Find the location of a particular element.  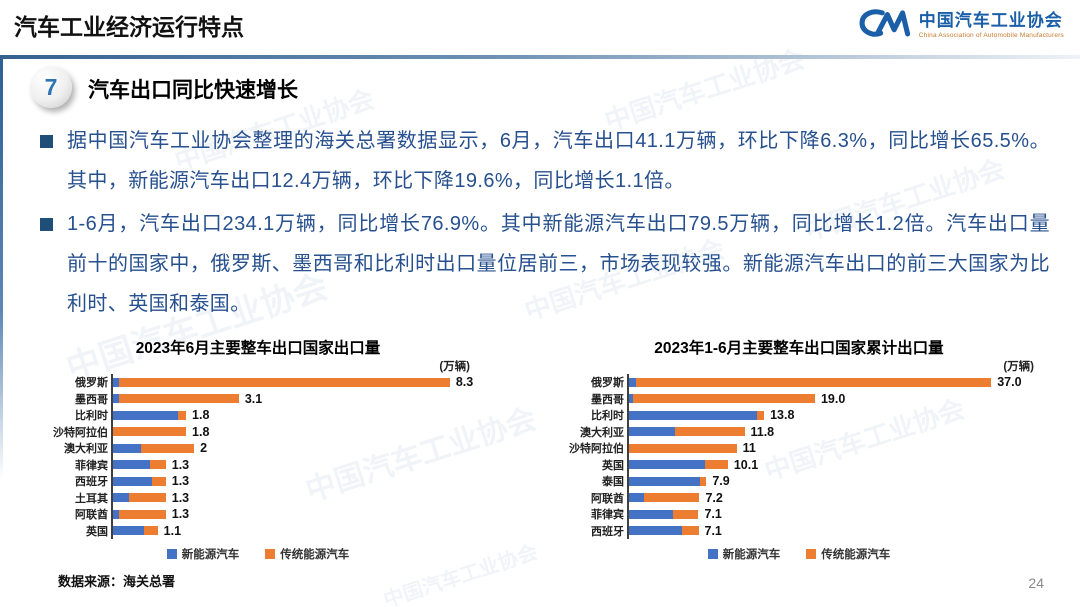

bar-track: 7.1 is located at coordinates (833, 530).